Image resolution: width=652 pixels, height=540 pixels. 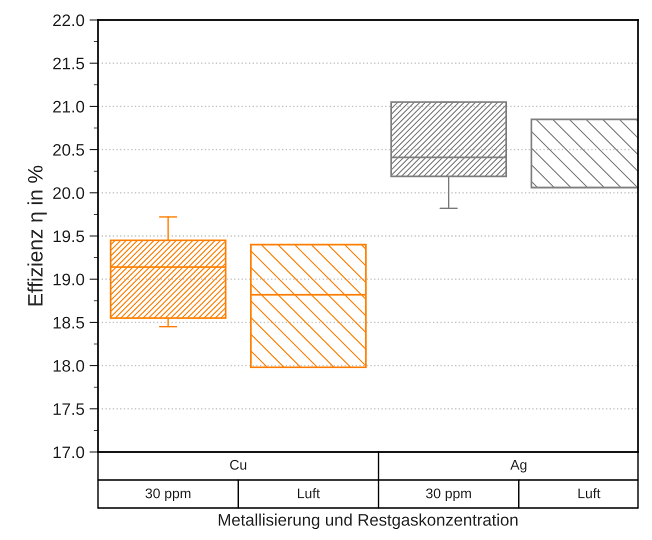 I want to click on y-tick-label: 22.0, so click(x=68, y=20).